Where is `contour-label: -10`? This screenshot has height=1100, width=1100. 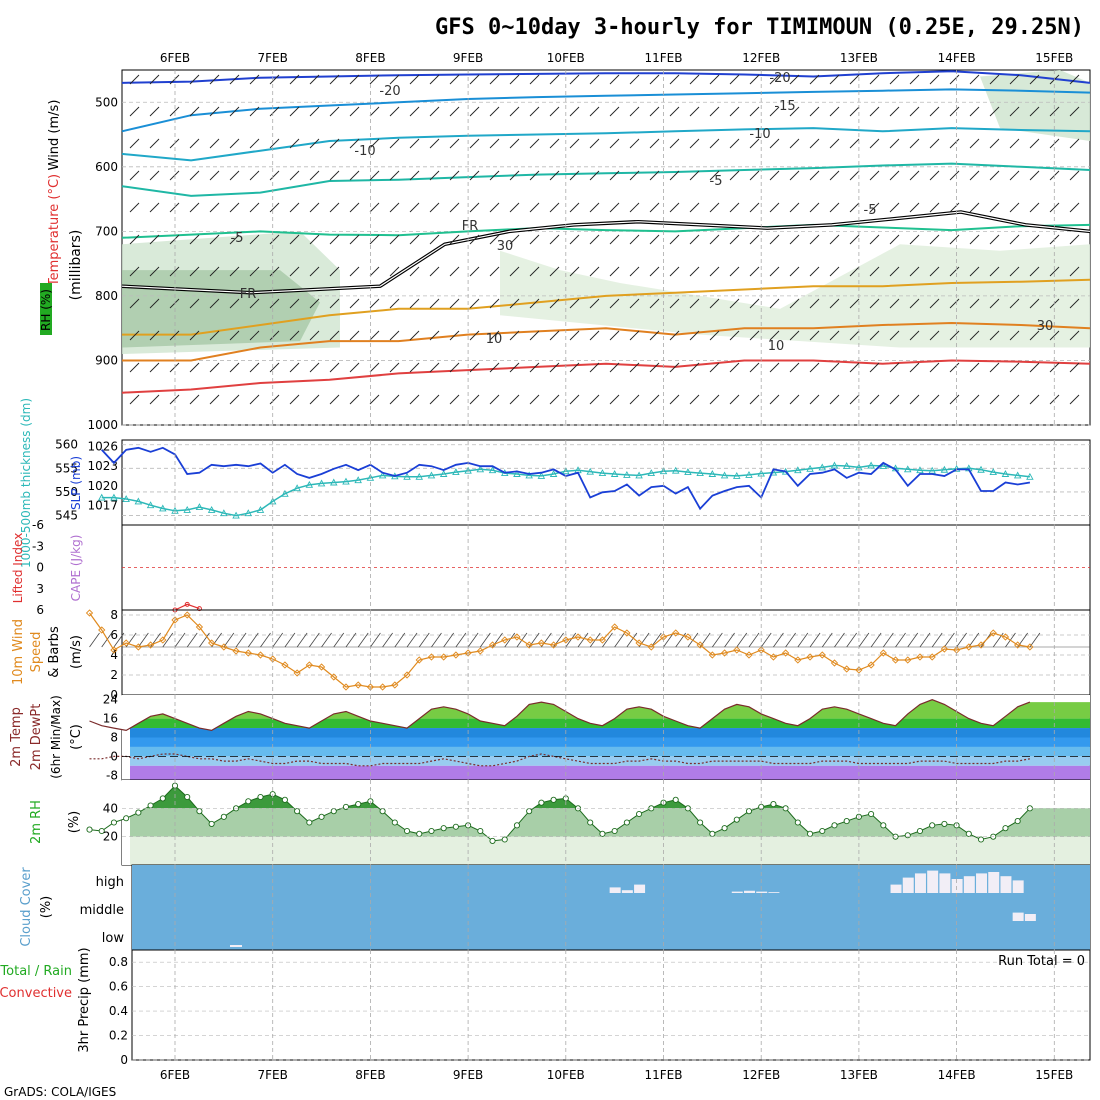
contour-label: -10 is located at coordinates (759, 134).